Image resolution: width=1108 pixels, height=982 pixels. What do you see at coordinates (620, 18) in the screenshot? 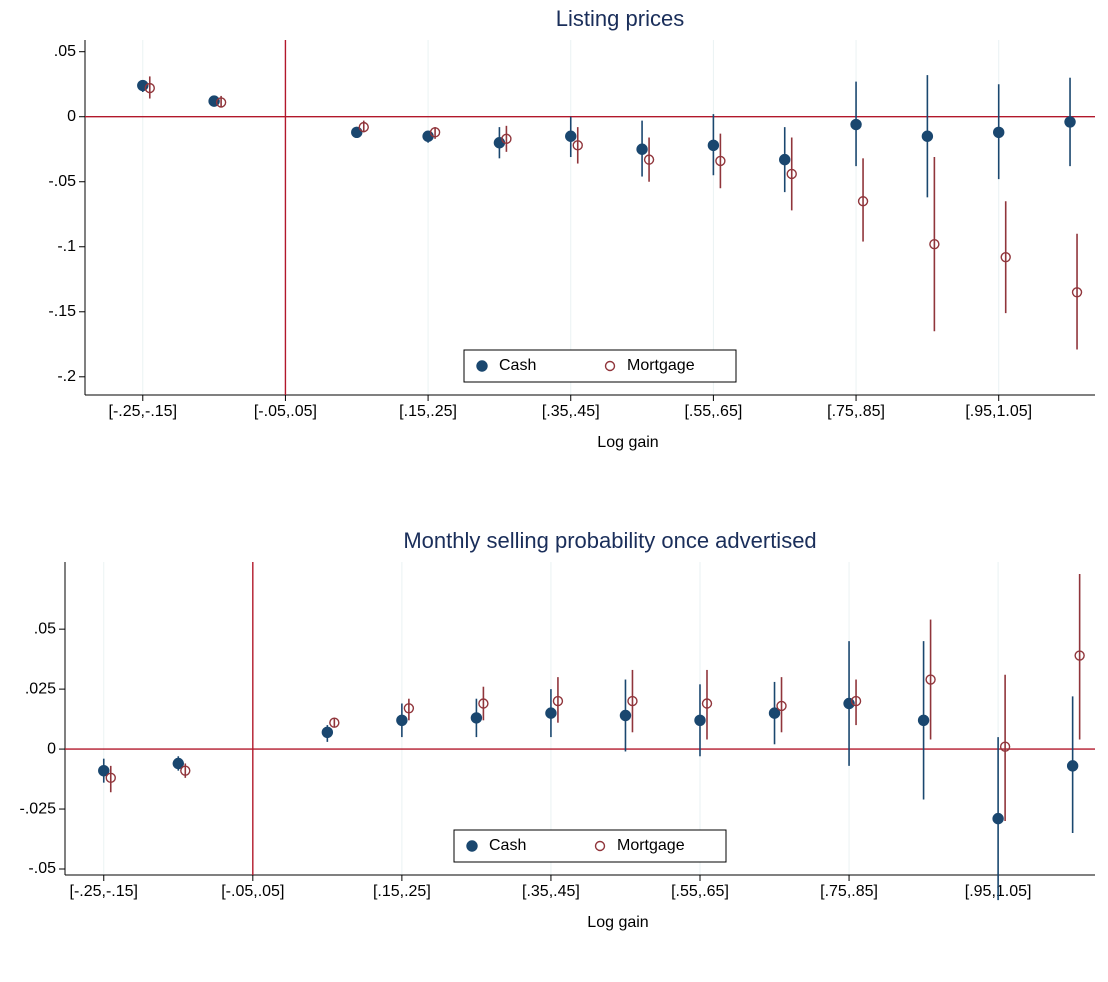
I see `chart-title: Listing prices` at bounding box center [620, 18].